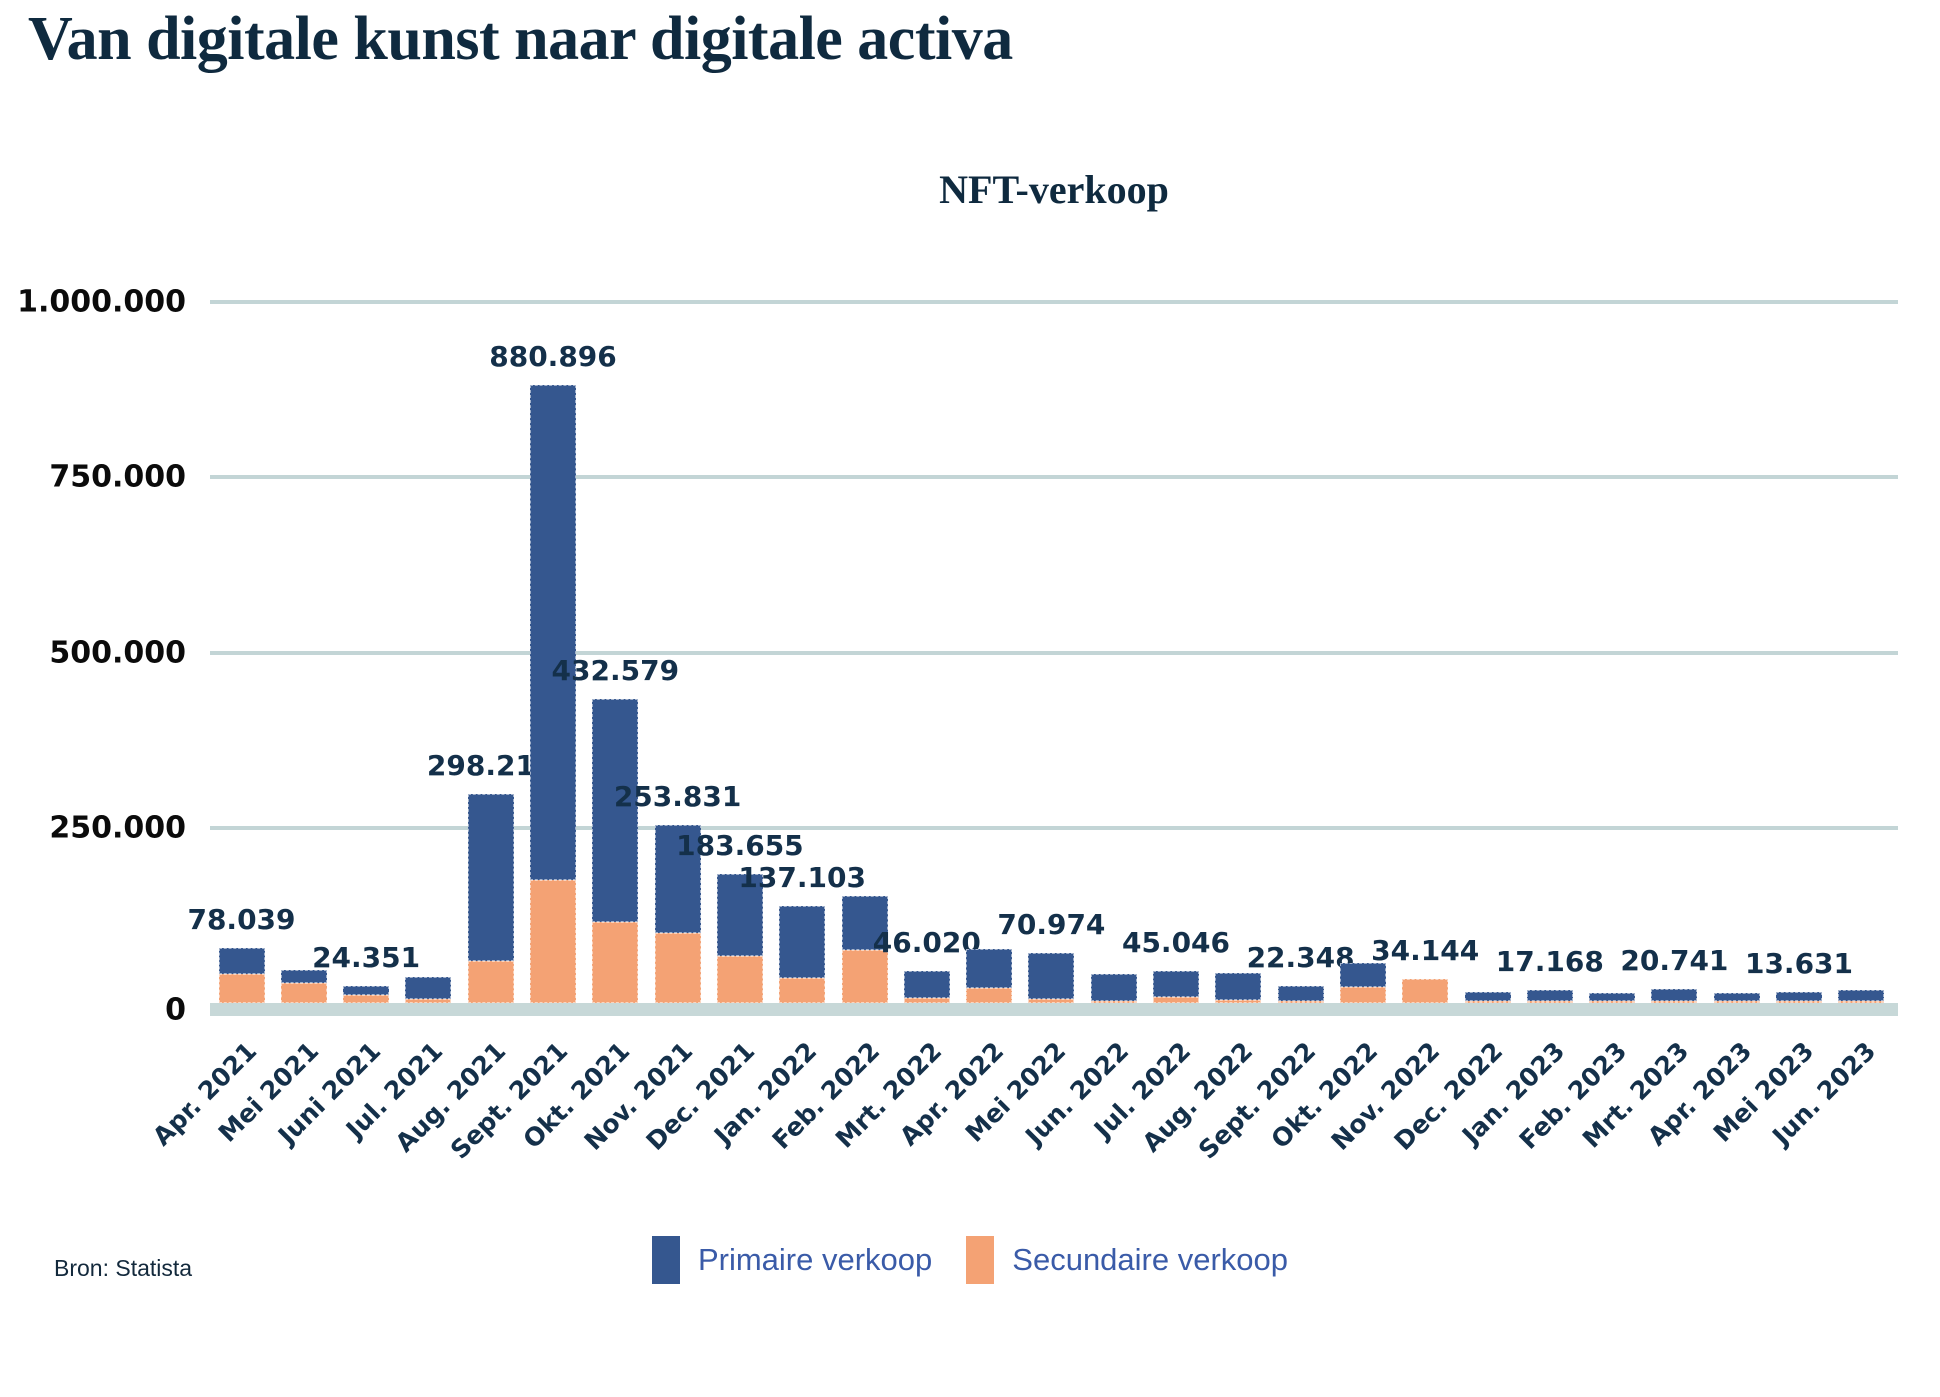  Describe the element at coordinates (1176, 942) in the screenshot. I see `value-label-jul-2022: 45.046` at that location.